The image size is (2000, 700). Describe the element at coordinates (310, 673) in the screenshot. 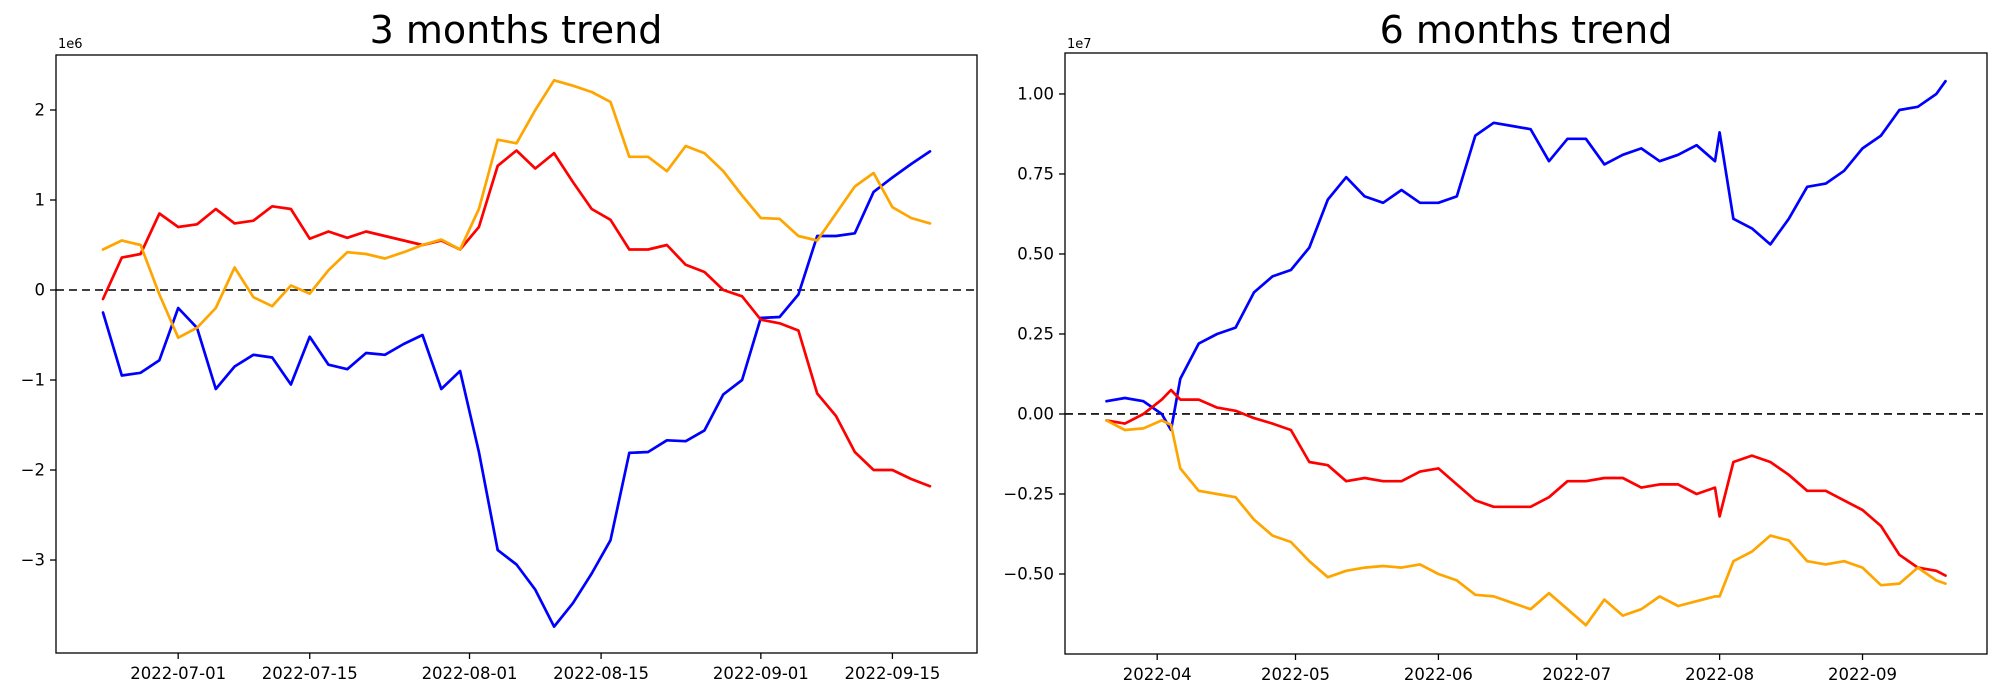

I see `x-tick-label: 2022-07-15` at that location.